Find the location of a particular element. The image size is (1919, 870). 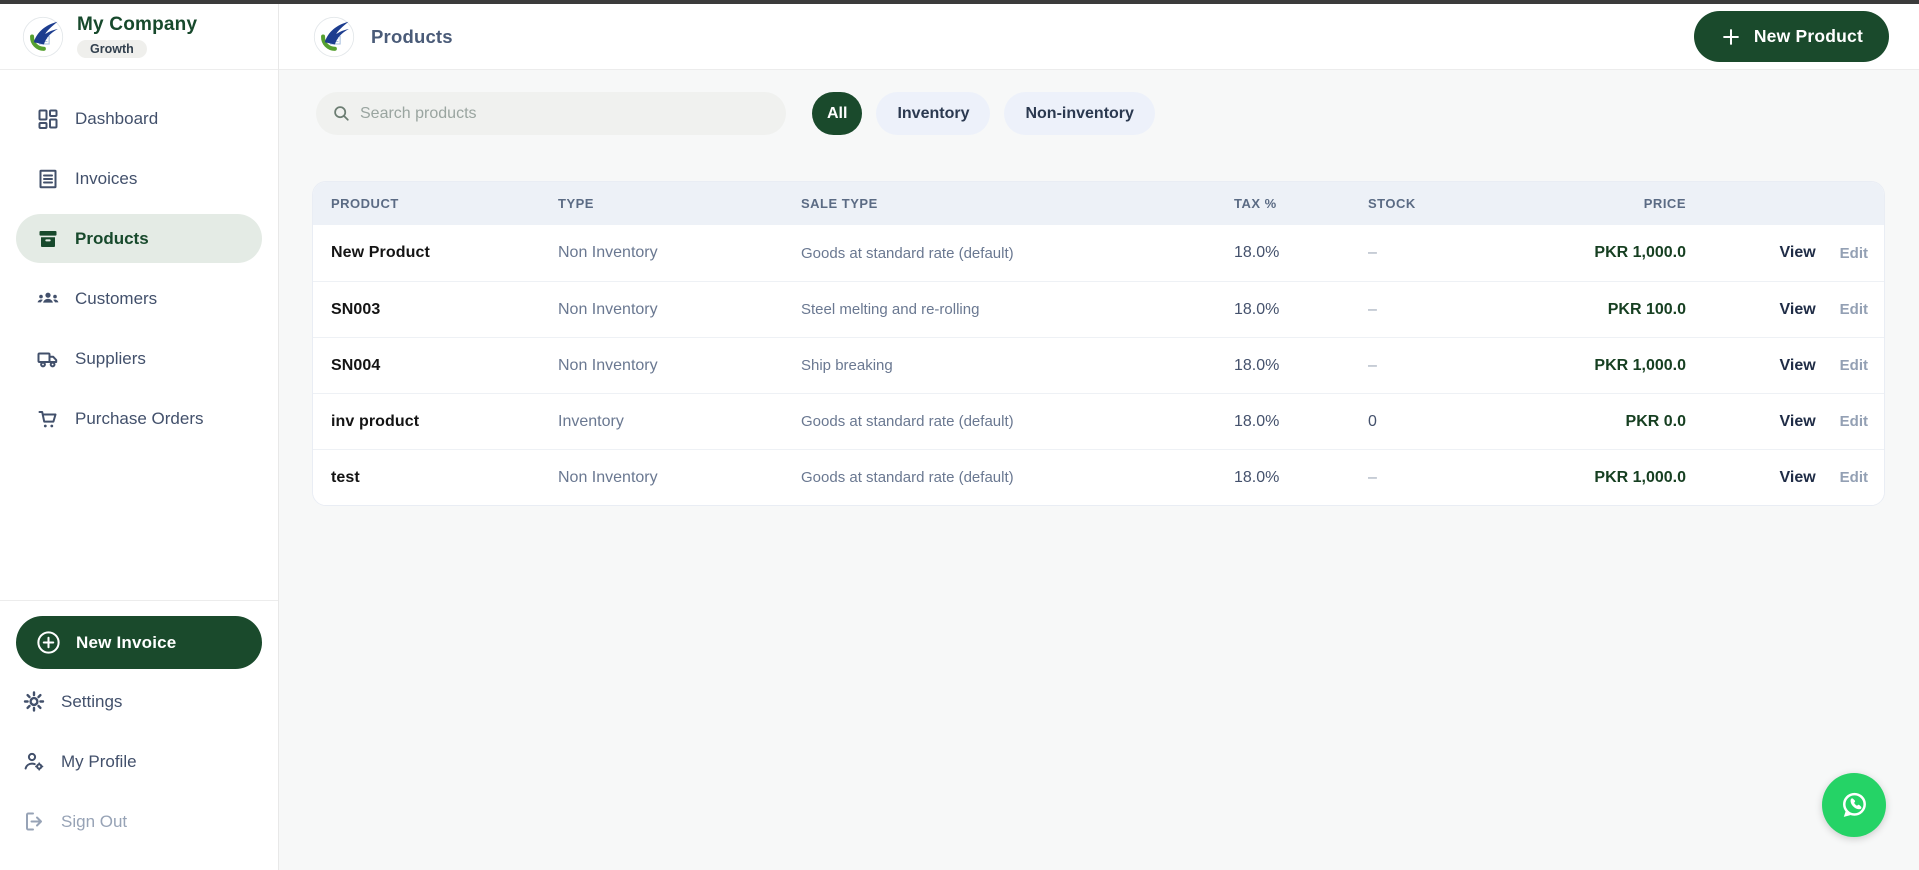

page-title: Products is located at coordinates (412, 36).